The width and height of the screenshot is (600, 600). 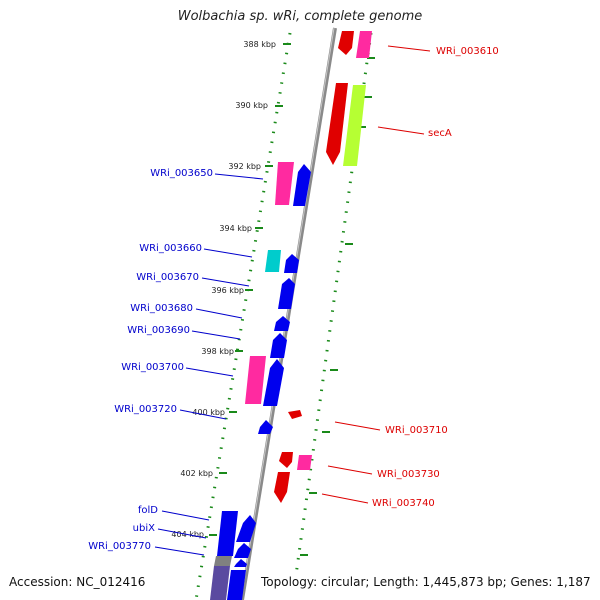 What do you see at coordinates (259, 44) in the screenshot?
I see `scale-label-388: 388 kbp` at bounding box center [259, 44].